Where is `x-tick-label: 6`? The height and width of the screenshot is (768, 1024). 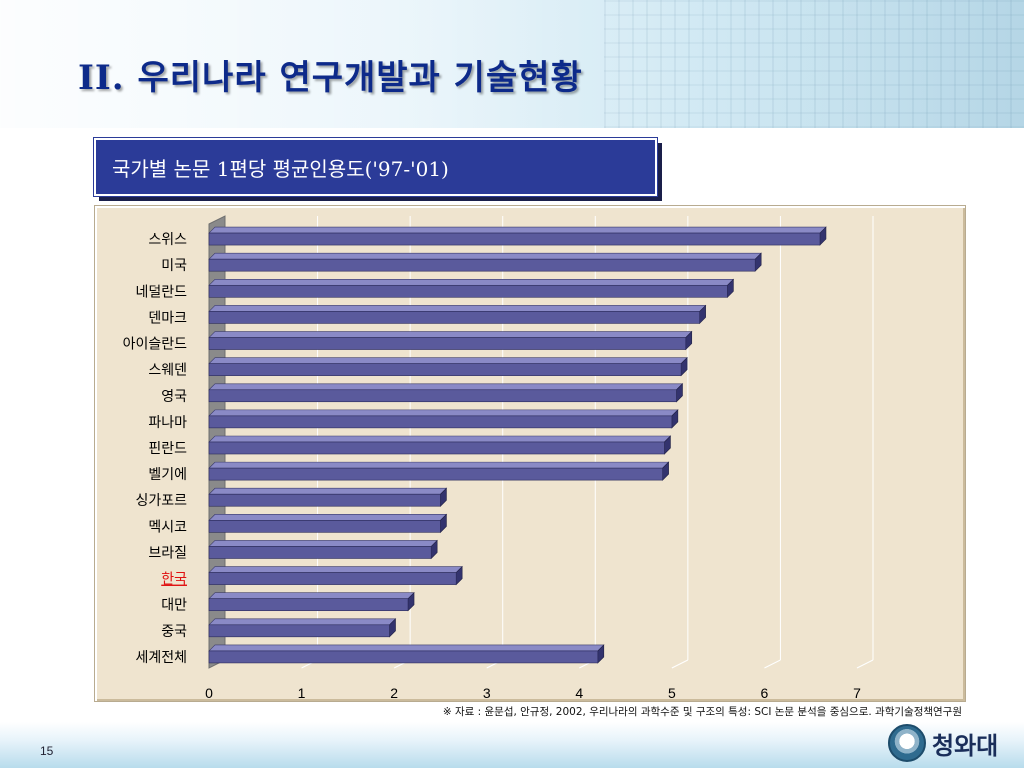 x-tick-label: 6 is located at coordinates (765, 693).